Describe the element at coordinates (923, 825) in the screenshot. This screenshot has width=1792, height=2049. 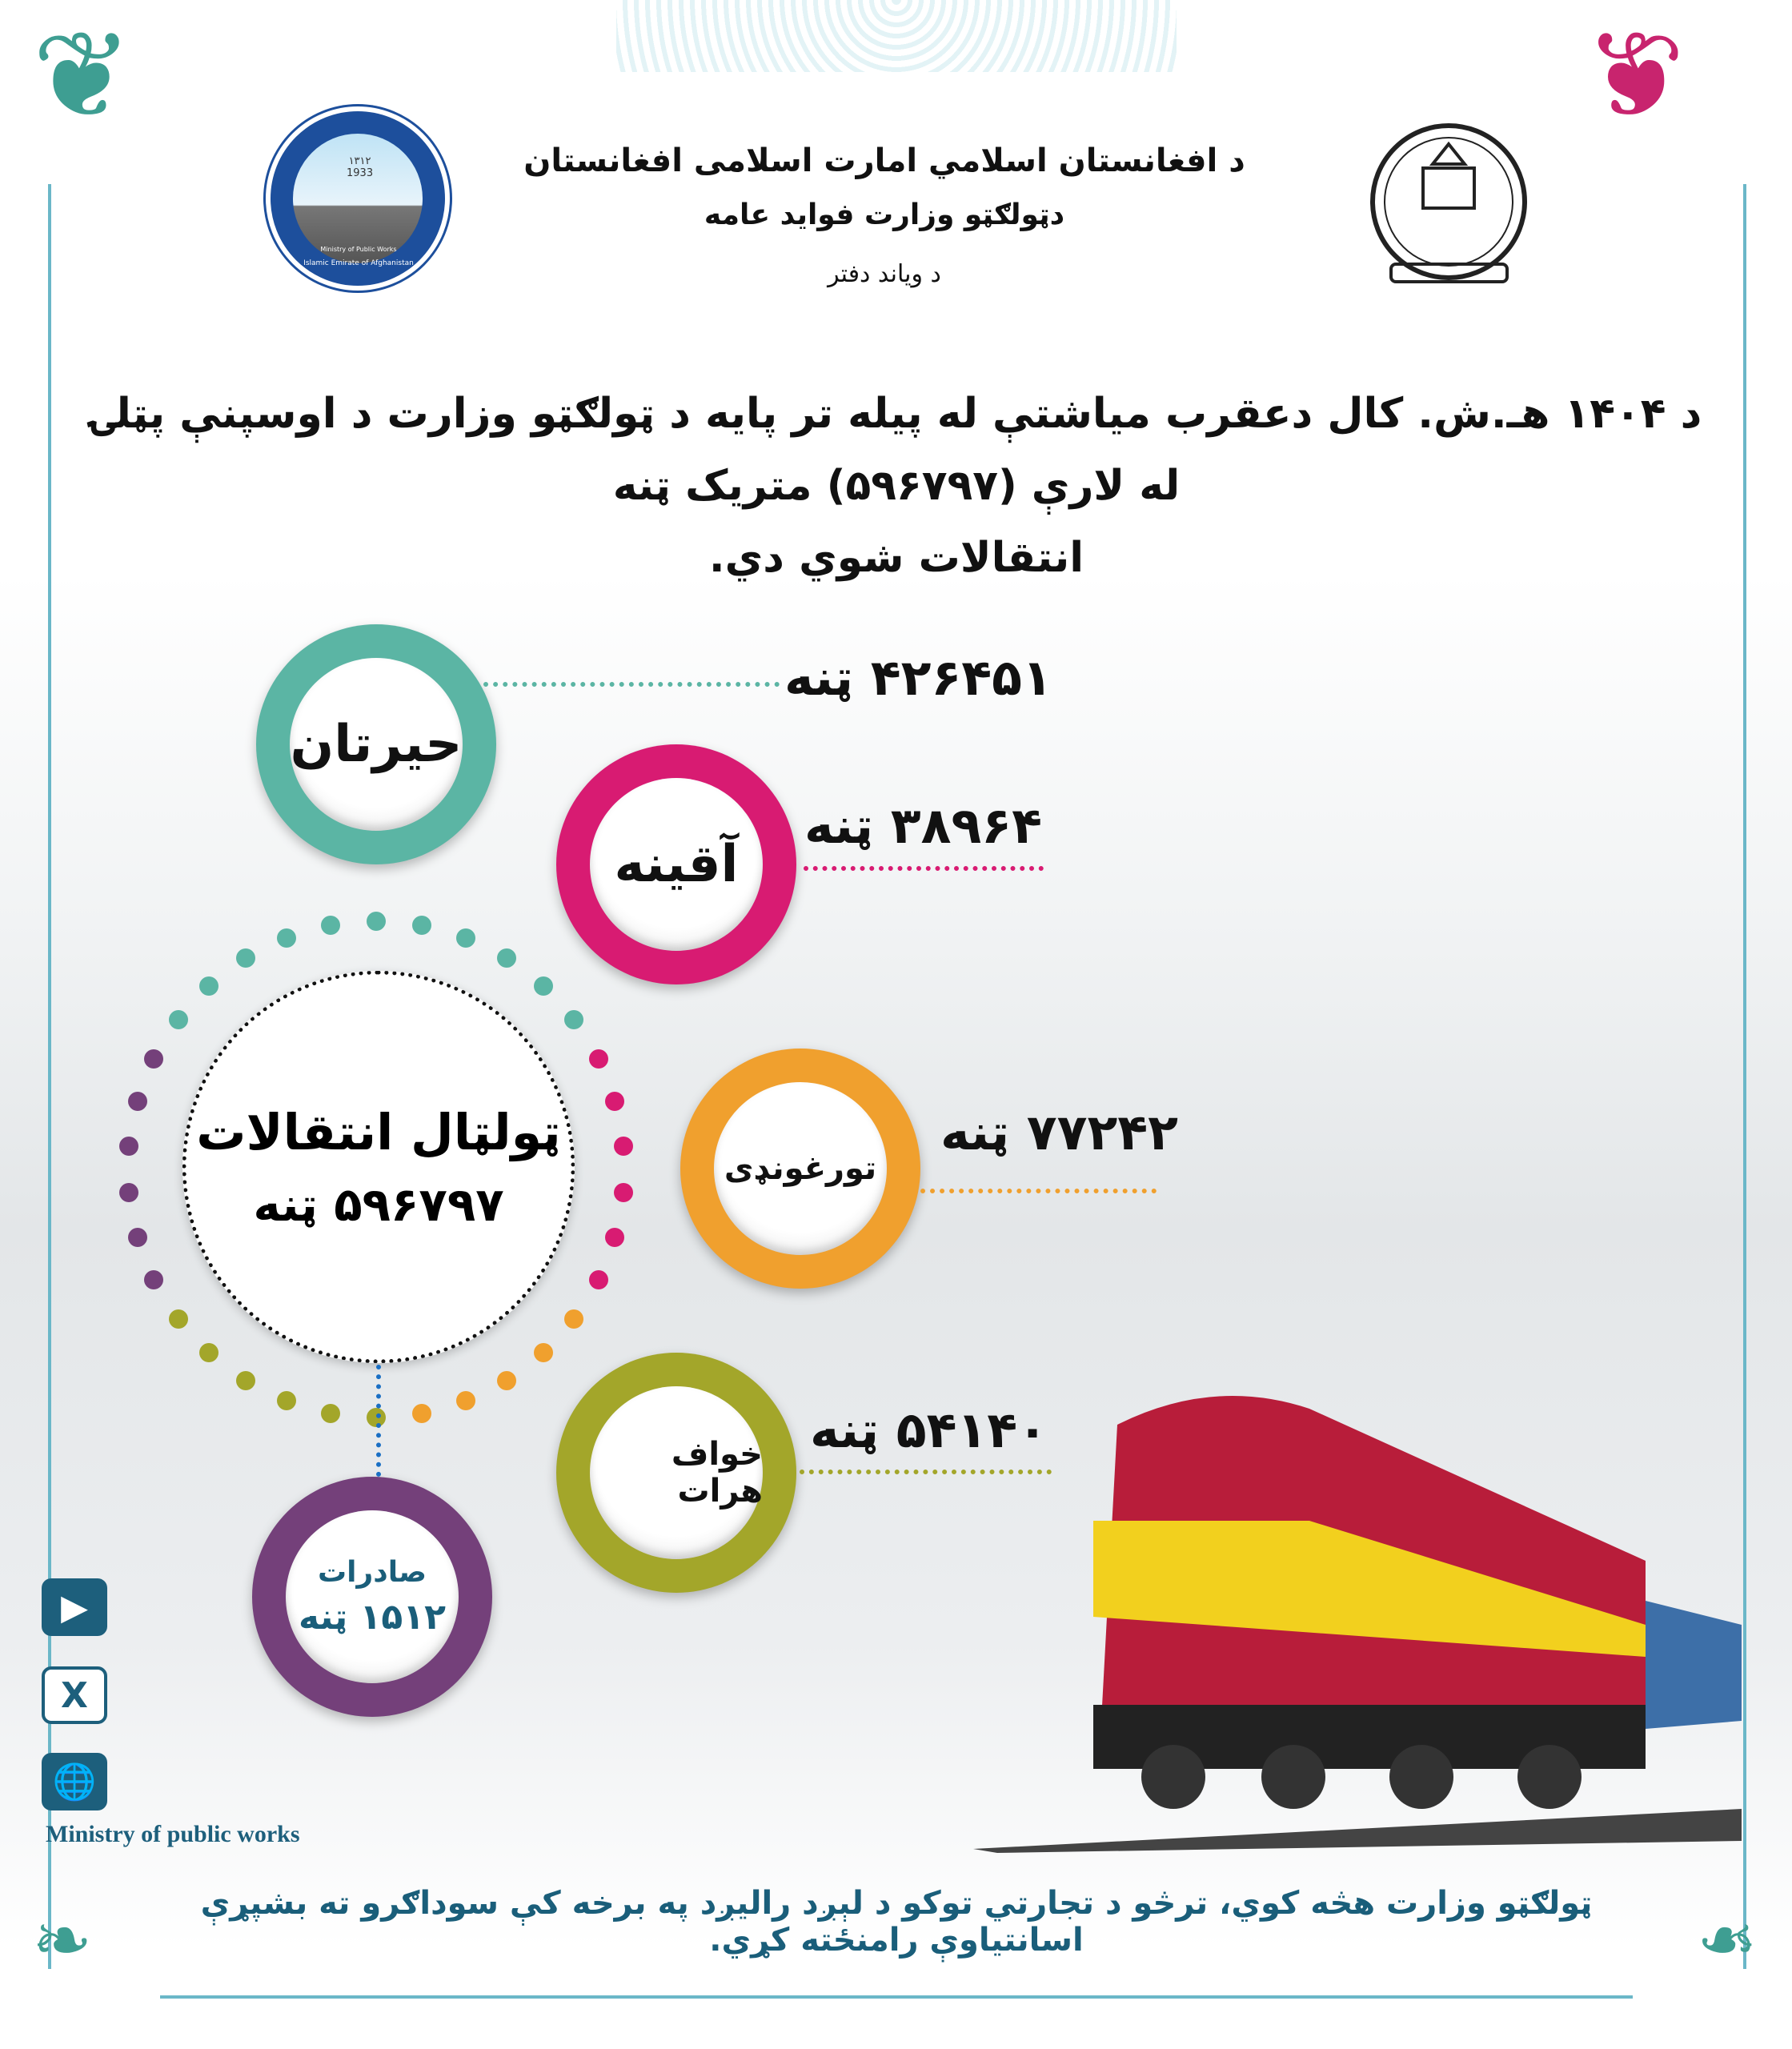
I see `value-aqina: ۳۸۹۶۴ ټنه` at that location.